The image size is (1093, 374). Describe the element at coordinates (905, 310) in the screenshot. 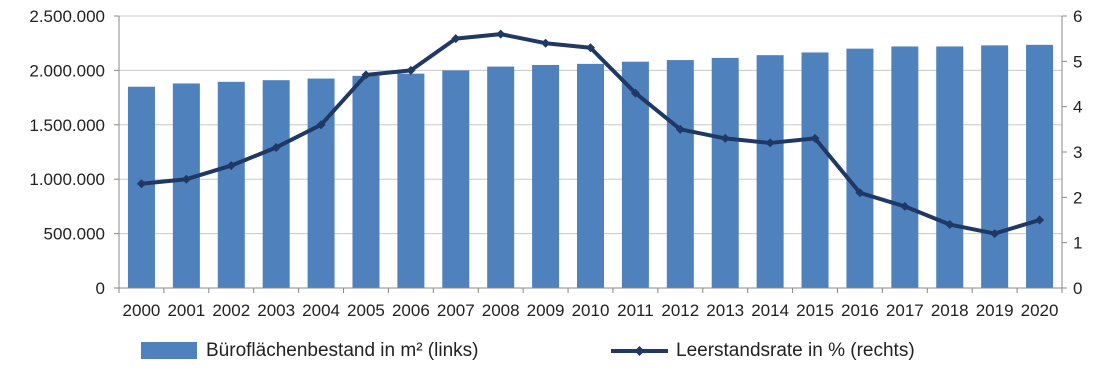

I see `x-tick-label: 2017` at that location.